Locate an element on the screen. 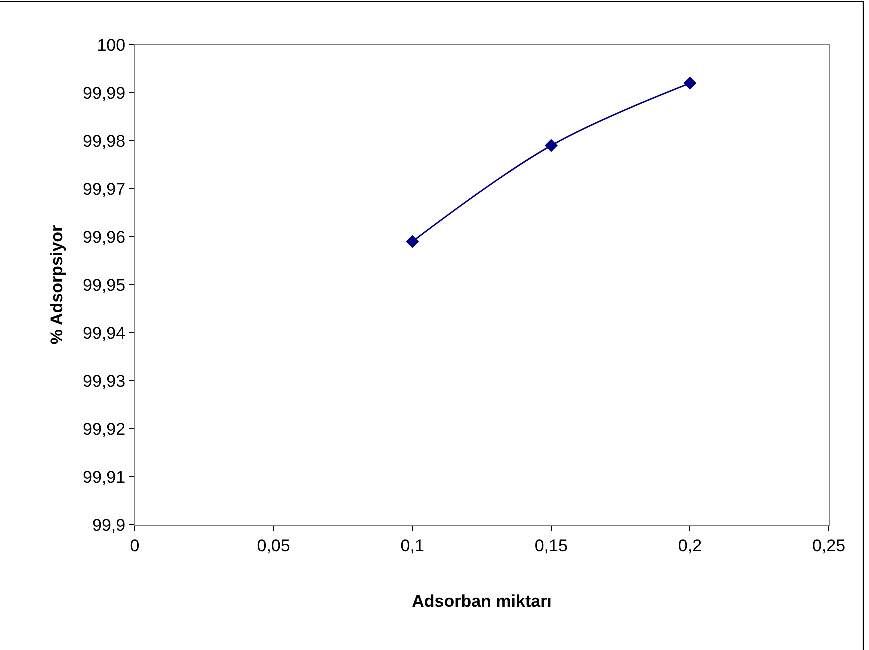 The image size is (869, 650). y-axis-title: % Adsorpsiyor is located at coordinates (57, 284).